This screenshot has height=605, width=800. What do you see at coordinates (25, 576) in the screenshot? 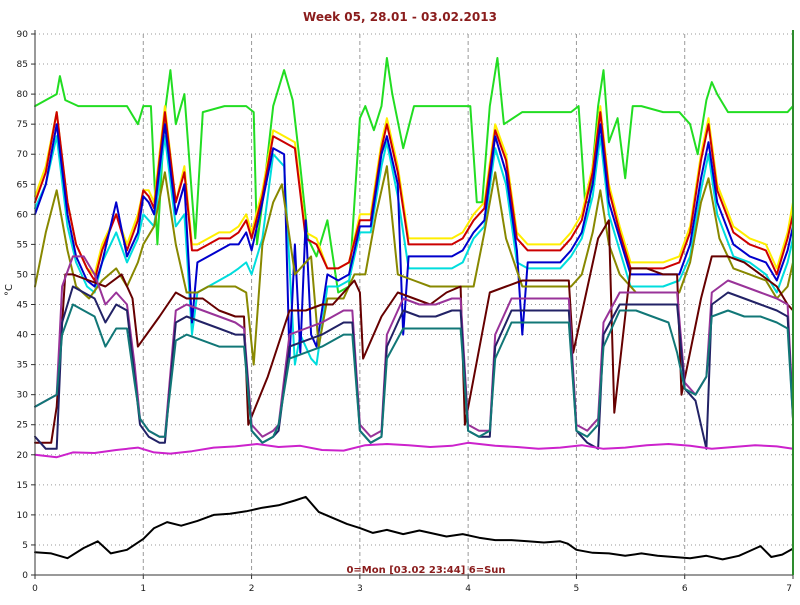
I see `y-tick-label: 0` at bounding box center [25, 576].